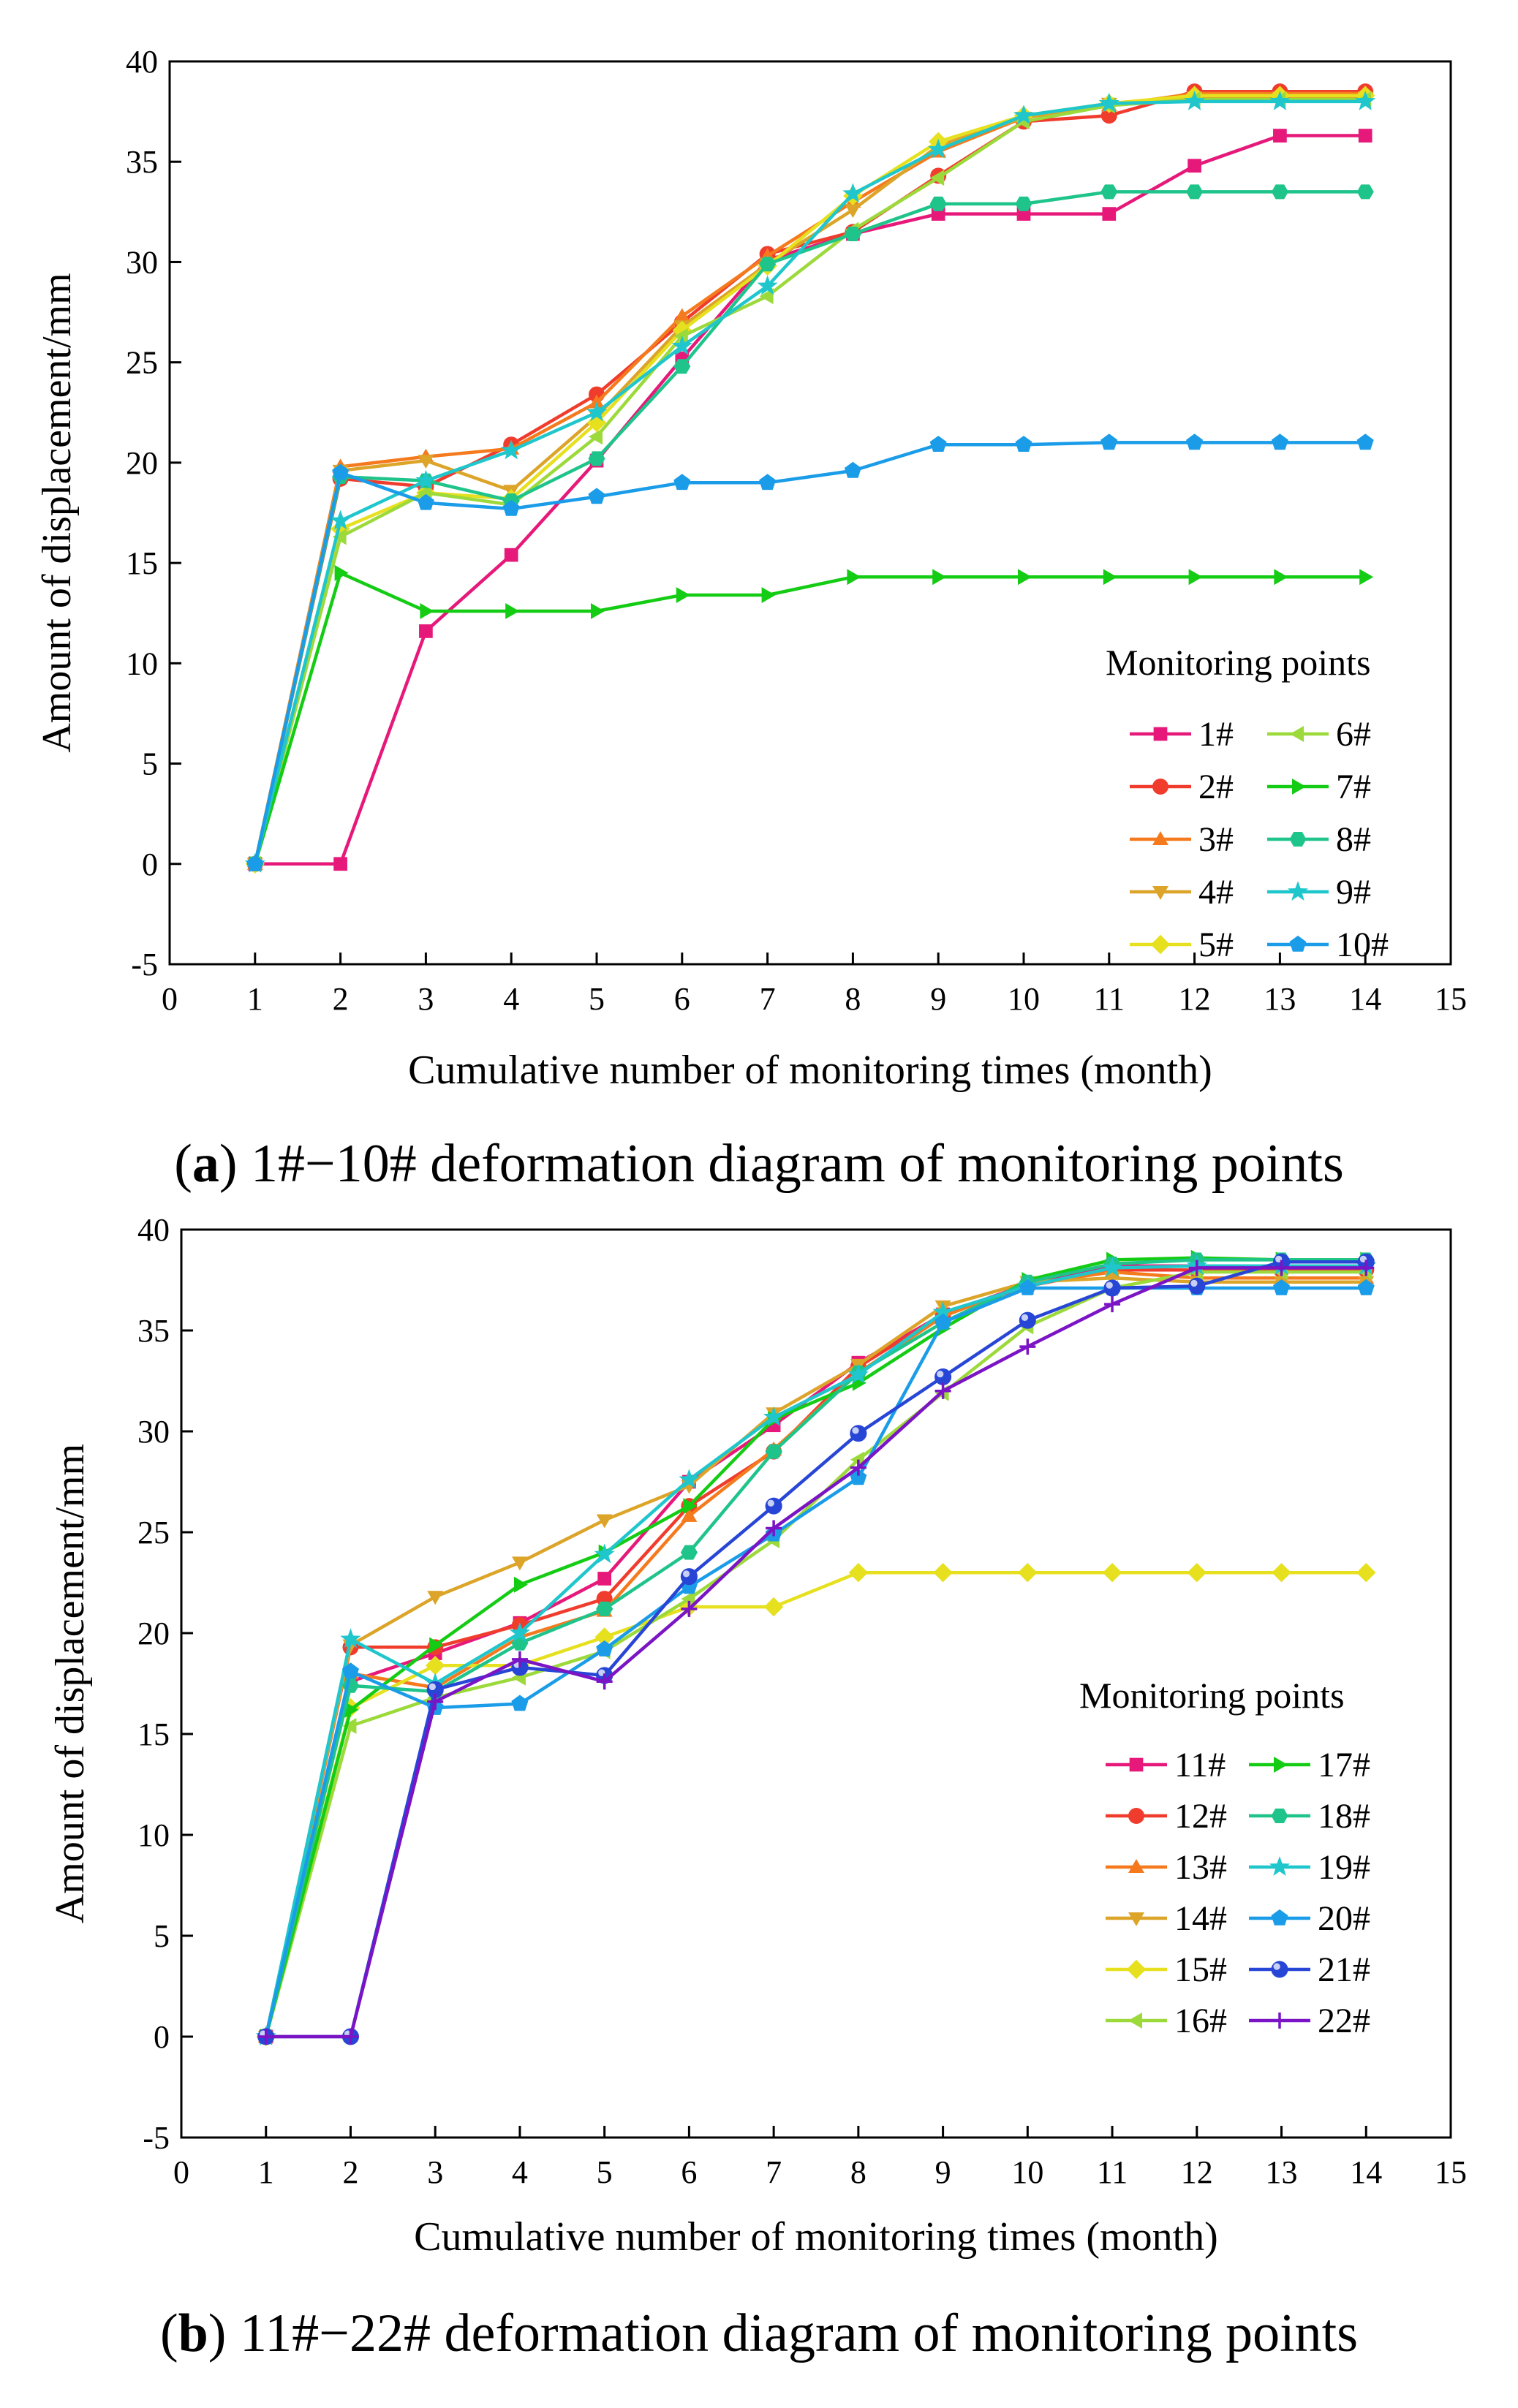 This screenshot has height=2408, width=1518. I want to click on panel-b-y-axis-title: Amount of displacement/mm, so click(70, 1684).